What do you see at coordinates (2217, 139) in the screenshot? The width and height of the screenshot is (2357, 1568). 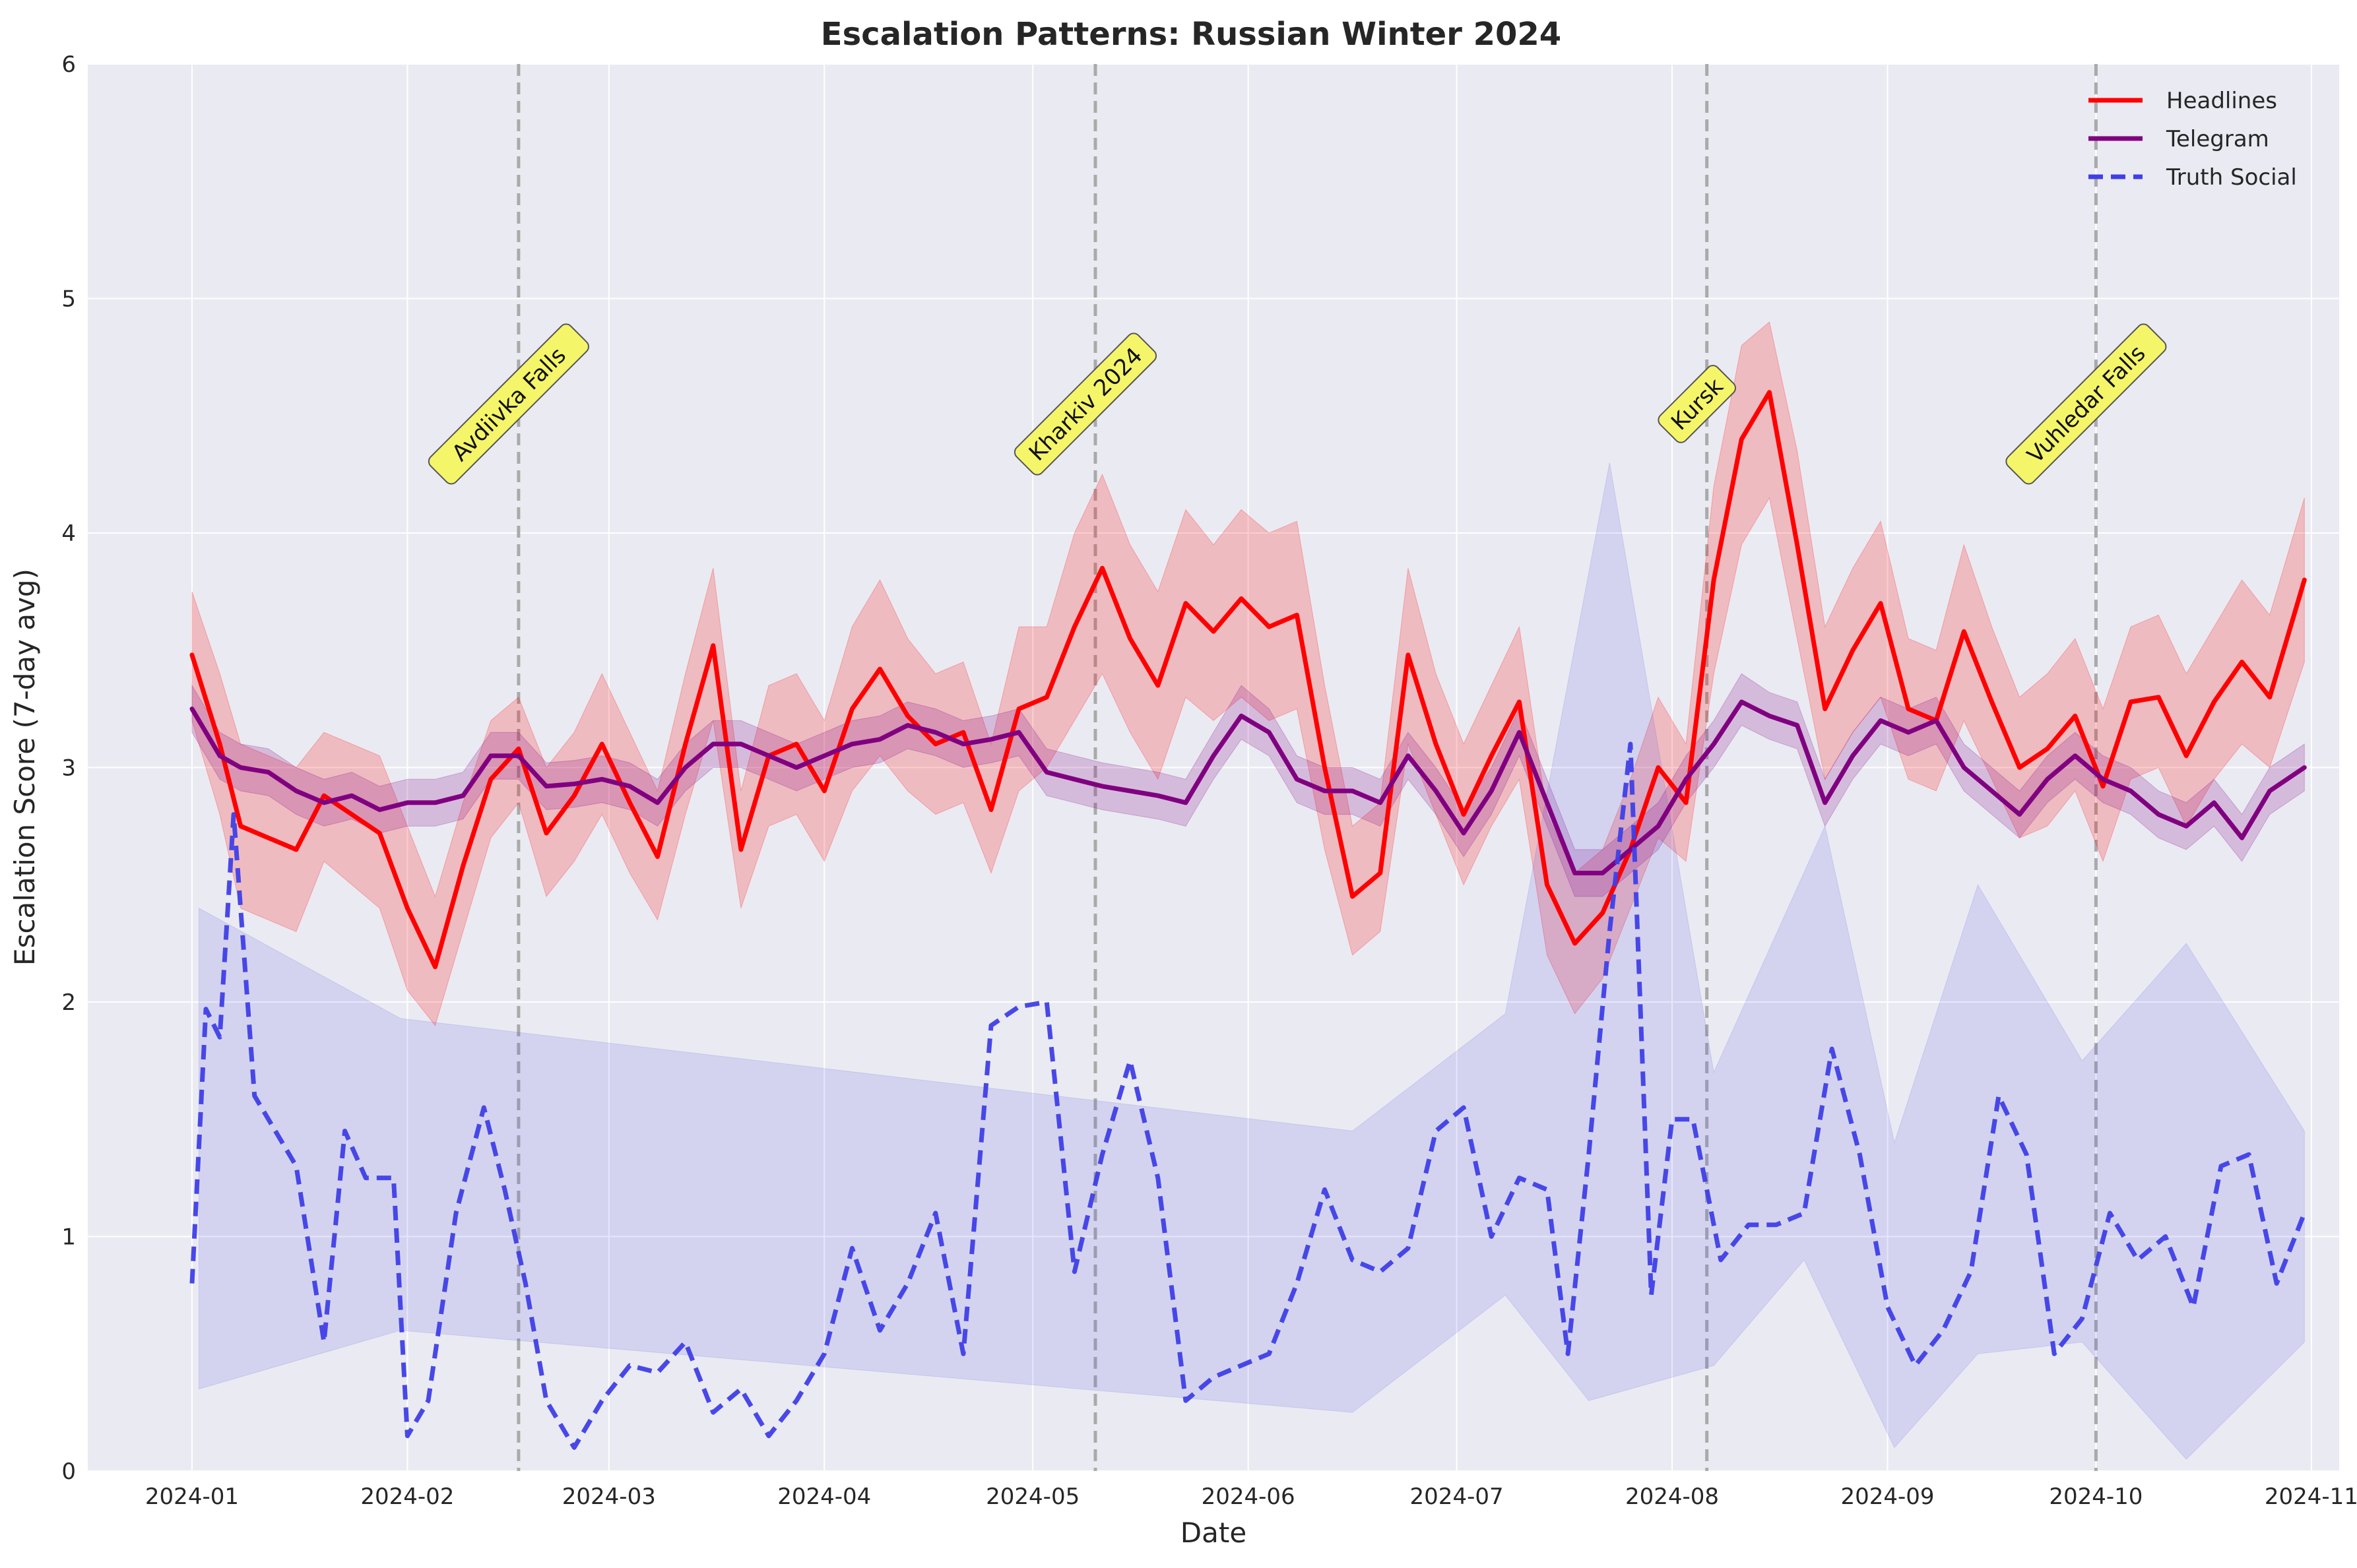 I see `legend-label: Telegram` at bounding box center [2217, 139].